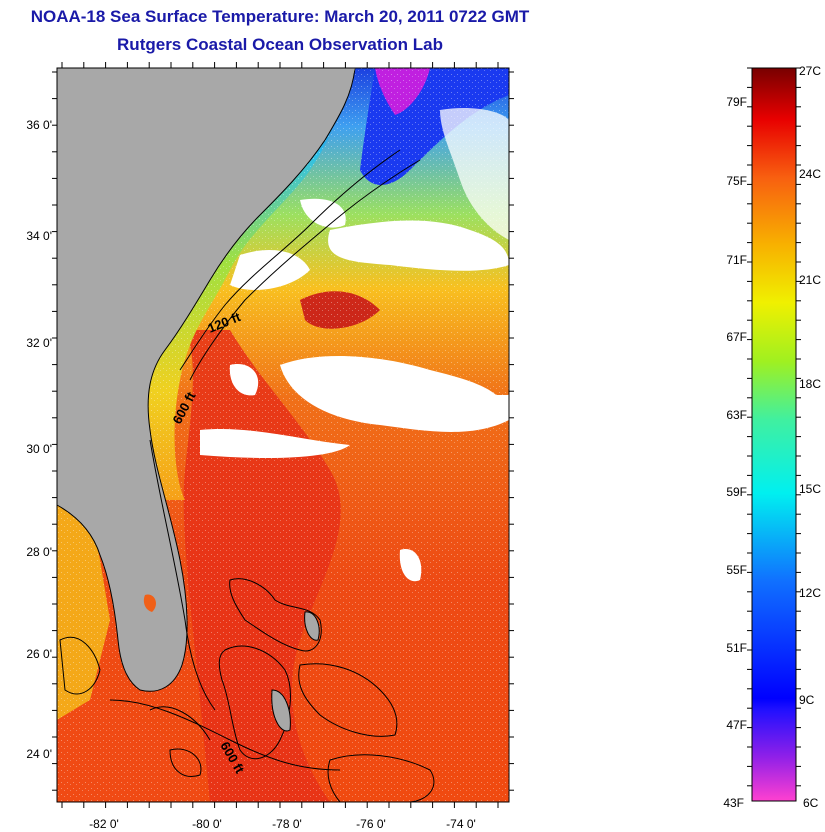 The height and width of the screenshot is (832, 825). Describe the element at coordinates (371, 824) in the screenshot. I see `lon-label-76: -76 0'` at that location.